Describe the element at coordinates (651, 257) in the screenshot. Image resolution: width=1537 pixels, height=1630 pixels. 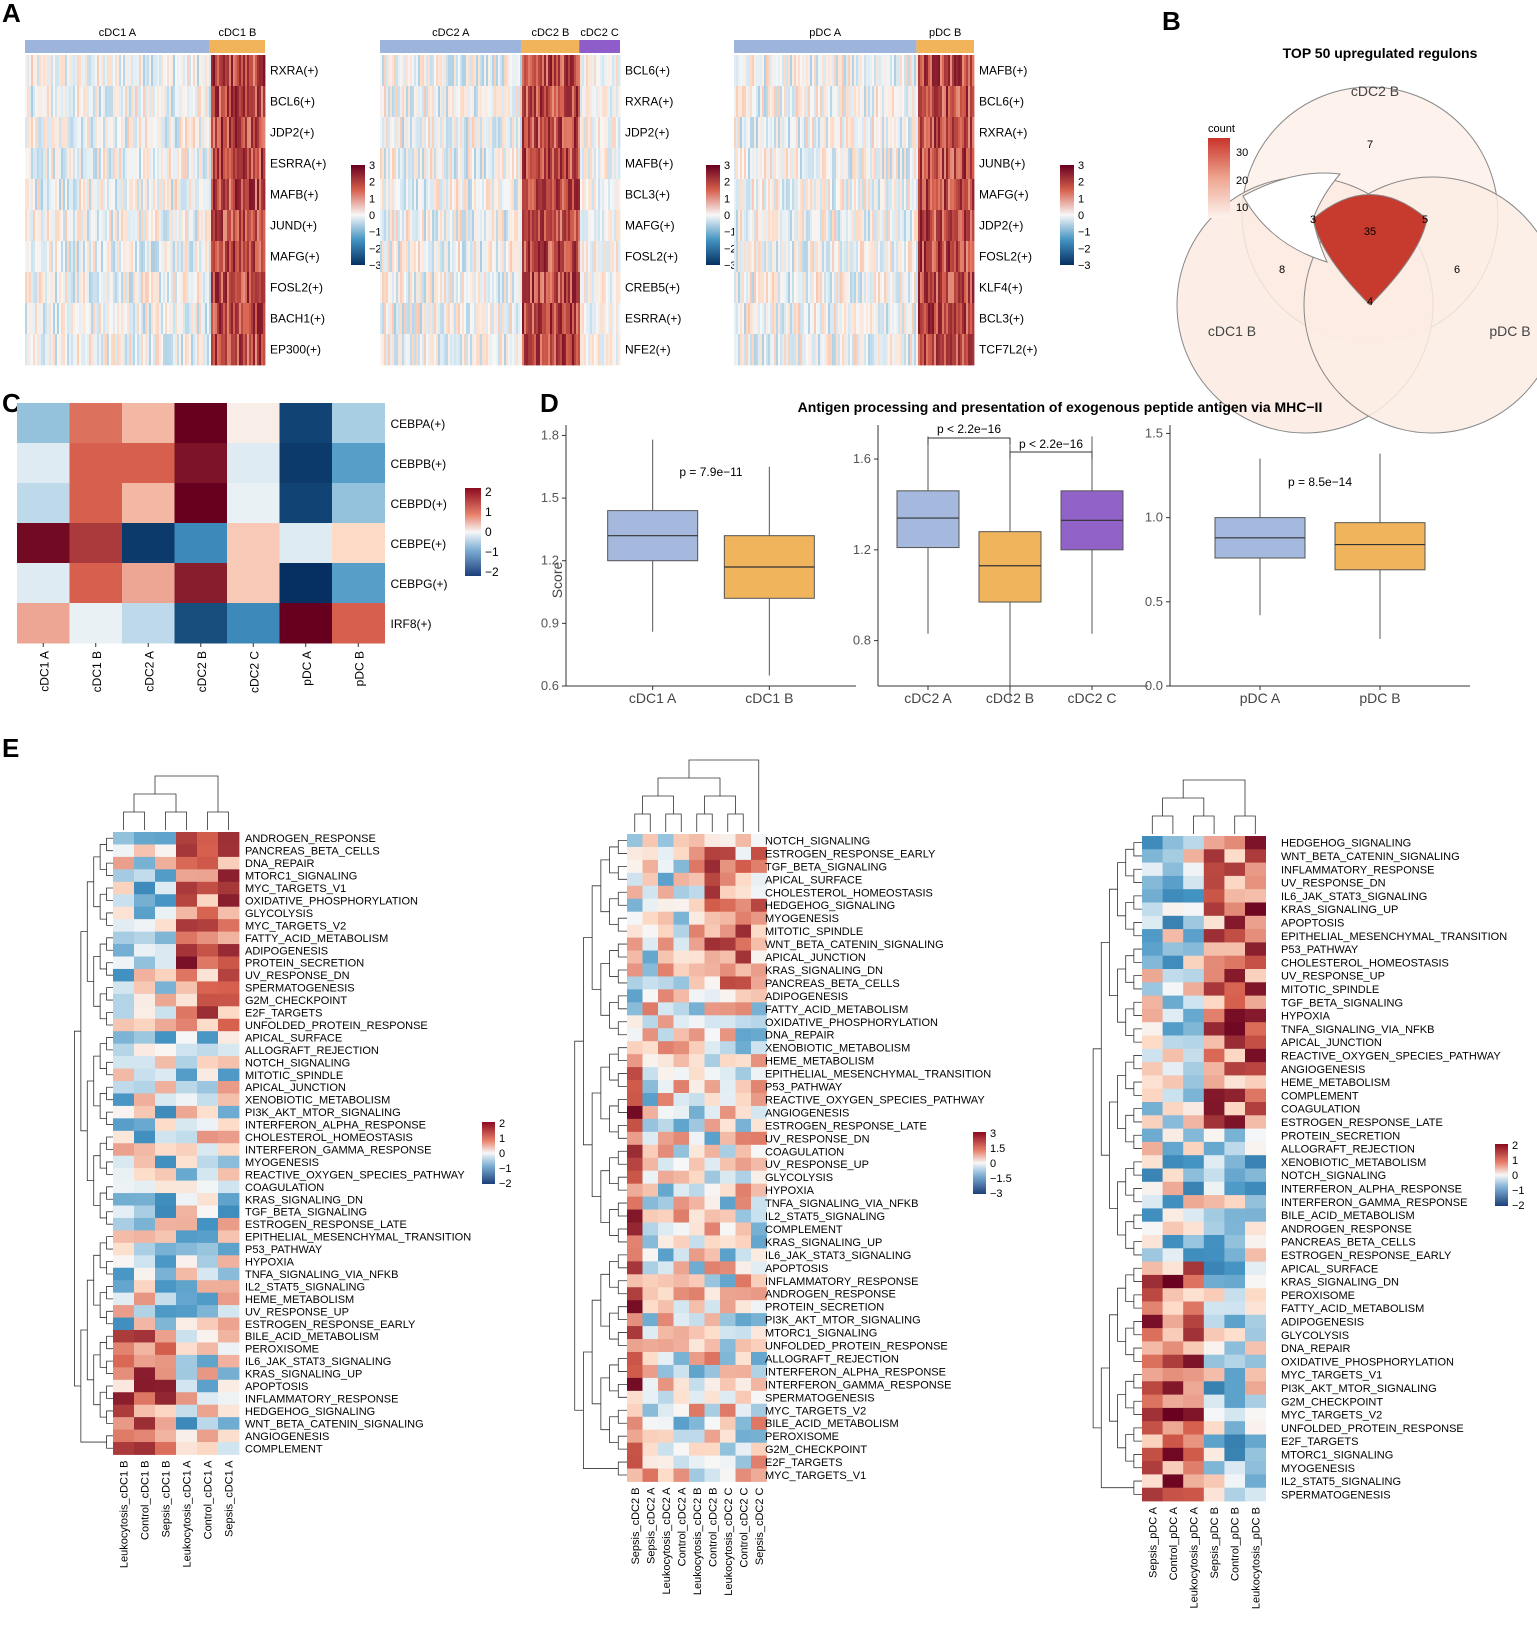
I see `regulon-label: FOSL2(+)` at that location.